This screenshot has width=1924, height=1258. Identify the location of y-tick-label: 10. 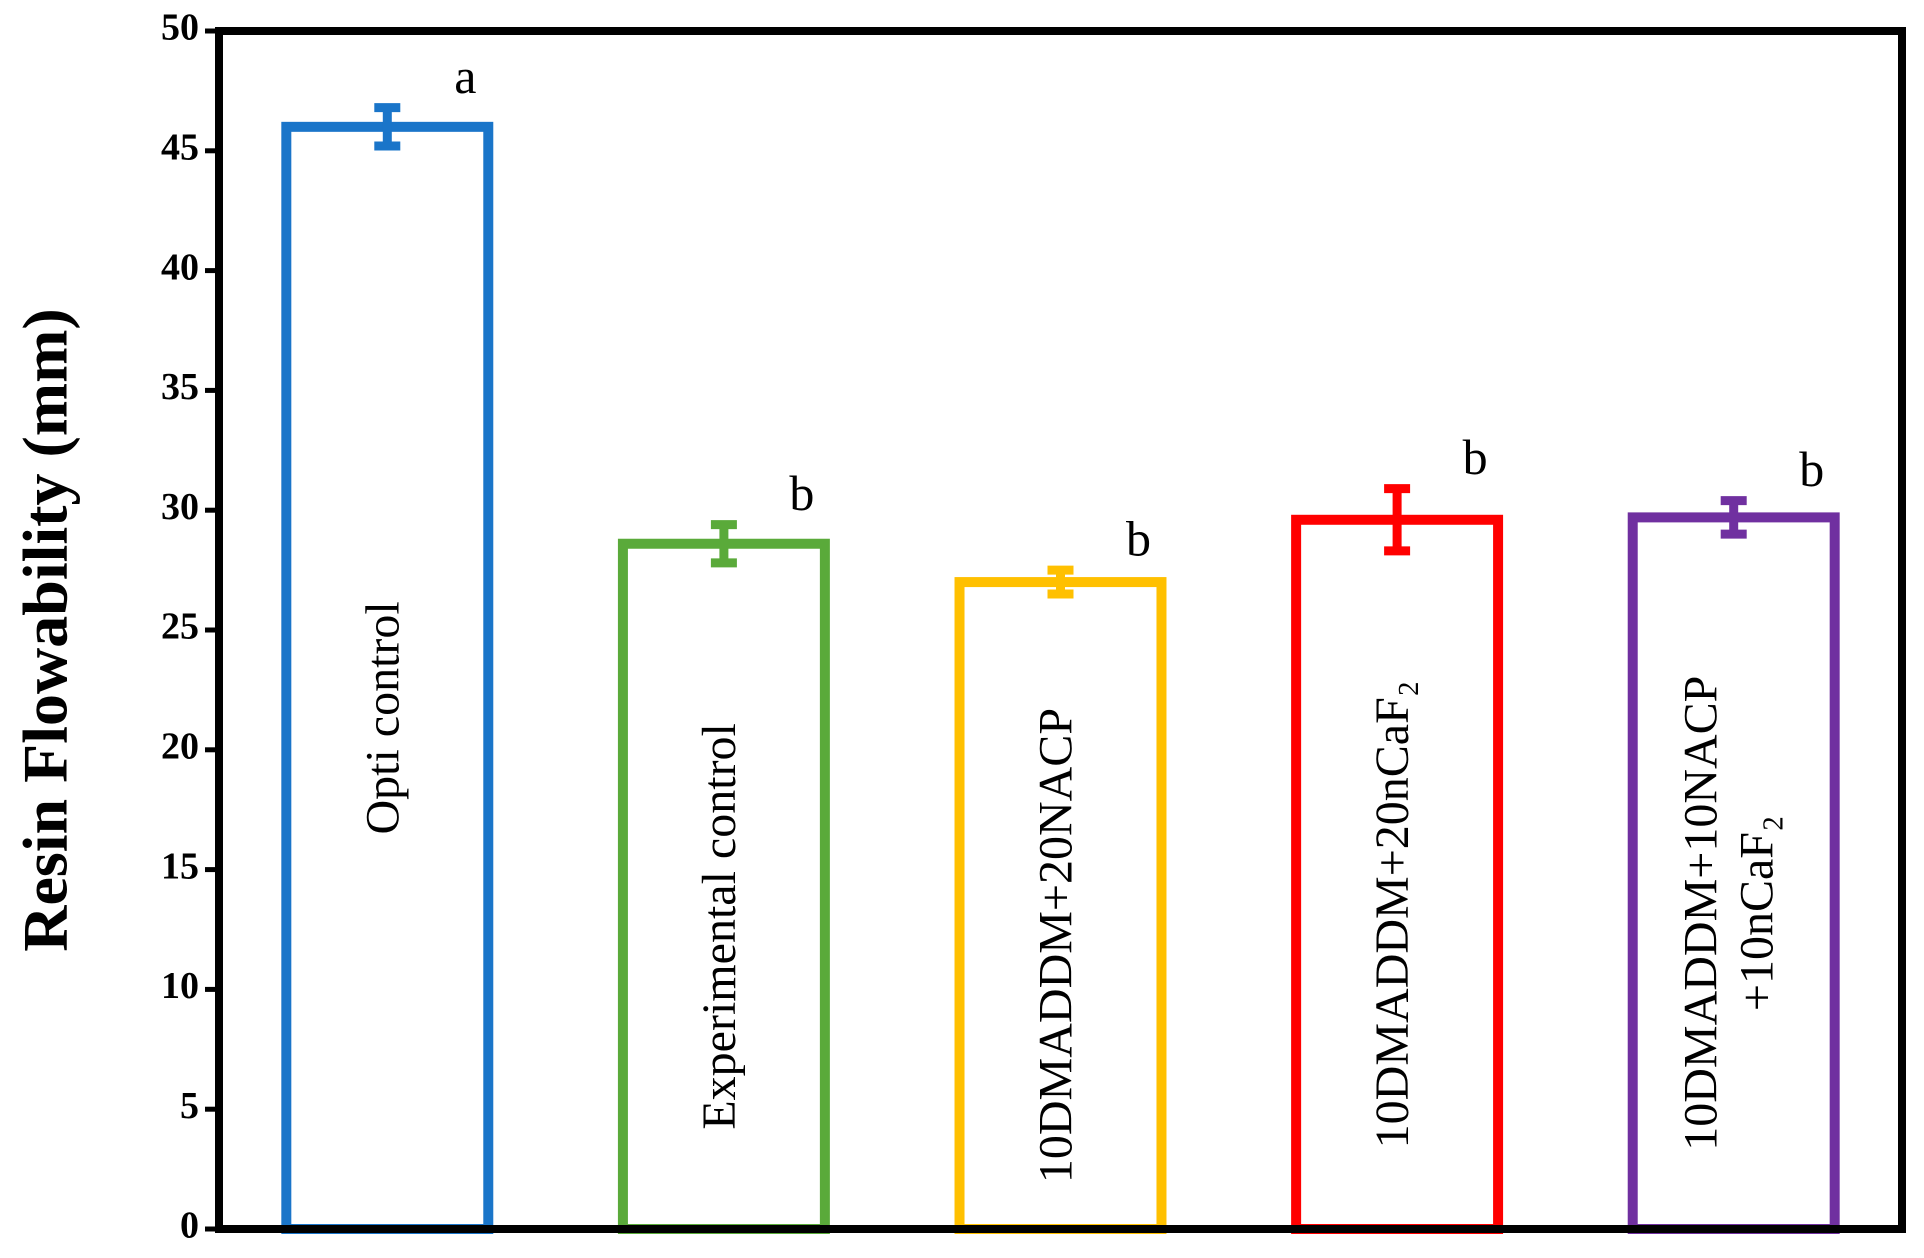
(180, 986).